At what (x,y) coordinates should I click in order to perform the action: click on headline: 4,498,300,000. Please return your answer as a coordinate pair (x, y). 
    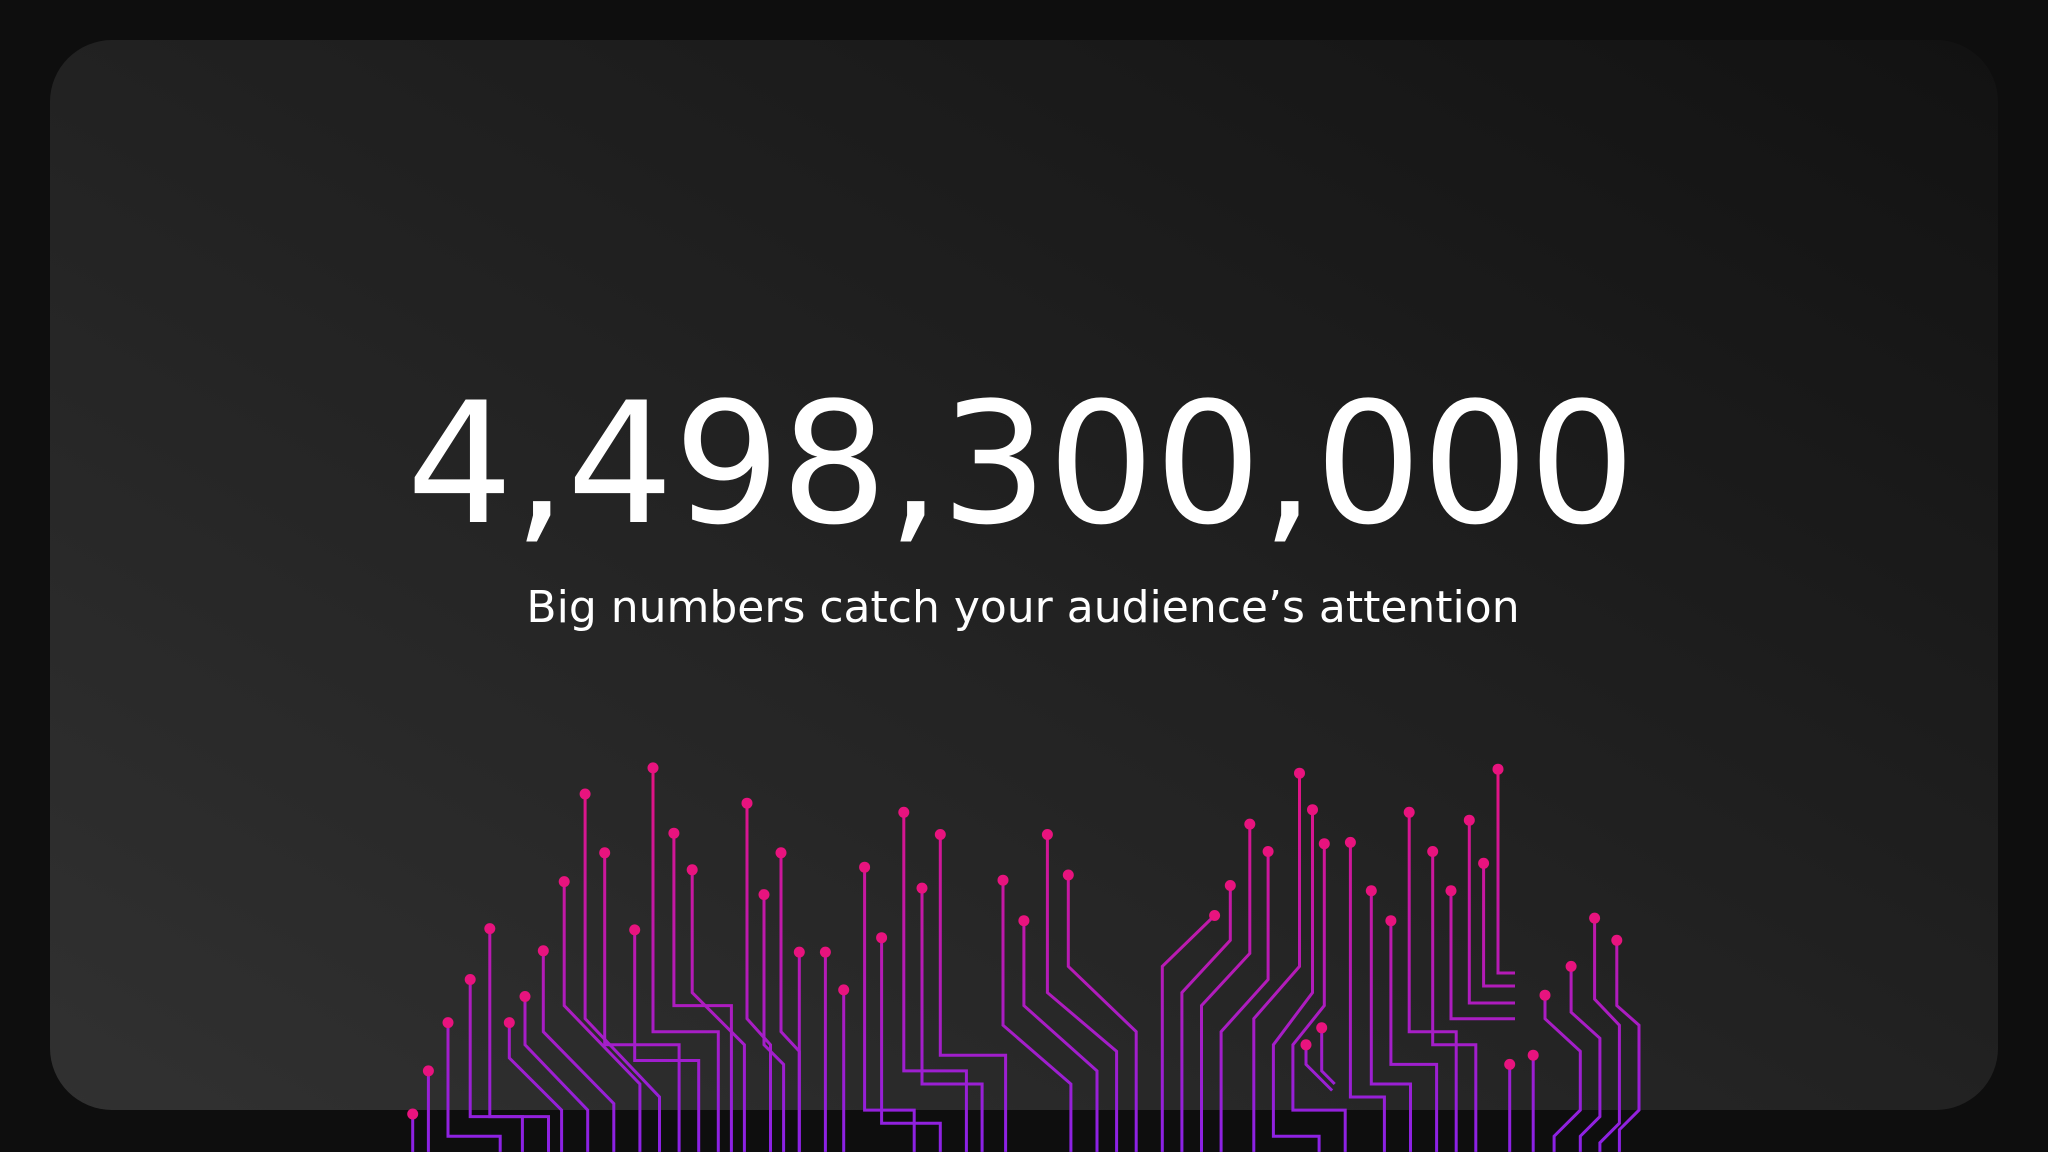
    Looking at the image, I should click on (1020, 464).